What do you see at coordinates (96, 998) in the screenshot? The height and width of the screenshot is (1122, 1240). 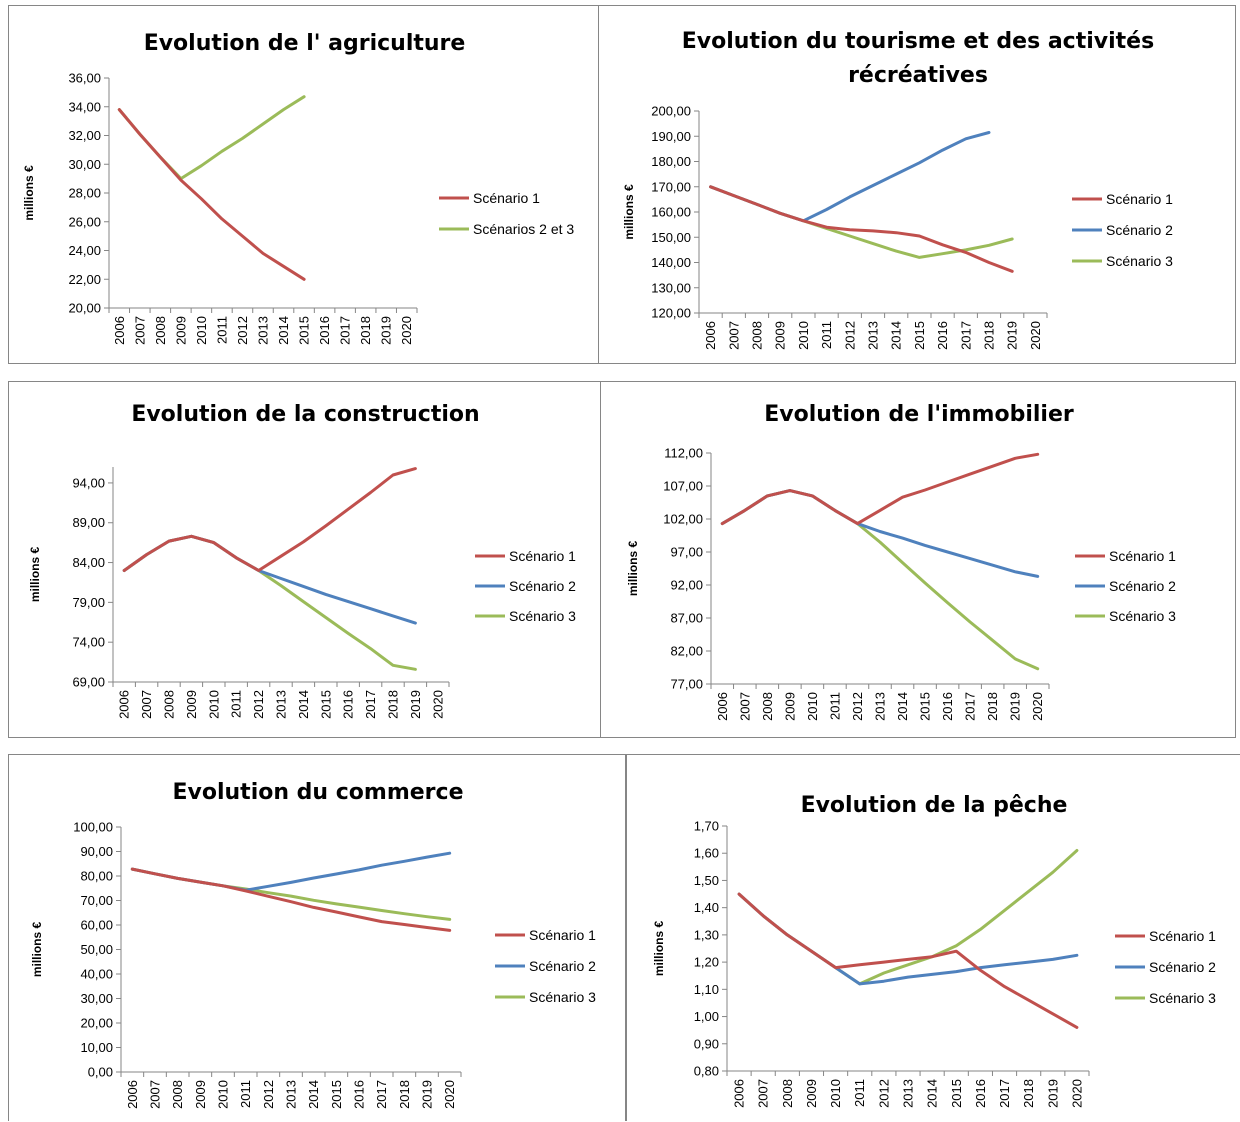 I see `y-tick-label: 30,00` at bounding box center [96, 998].